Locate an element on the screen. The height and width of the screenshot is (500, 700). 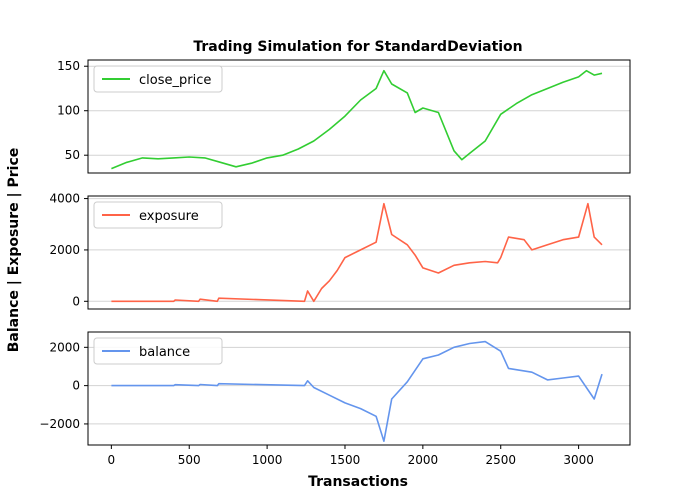
series-line-exposure is located at coordinates (357, 252).